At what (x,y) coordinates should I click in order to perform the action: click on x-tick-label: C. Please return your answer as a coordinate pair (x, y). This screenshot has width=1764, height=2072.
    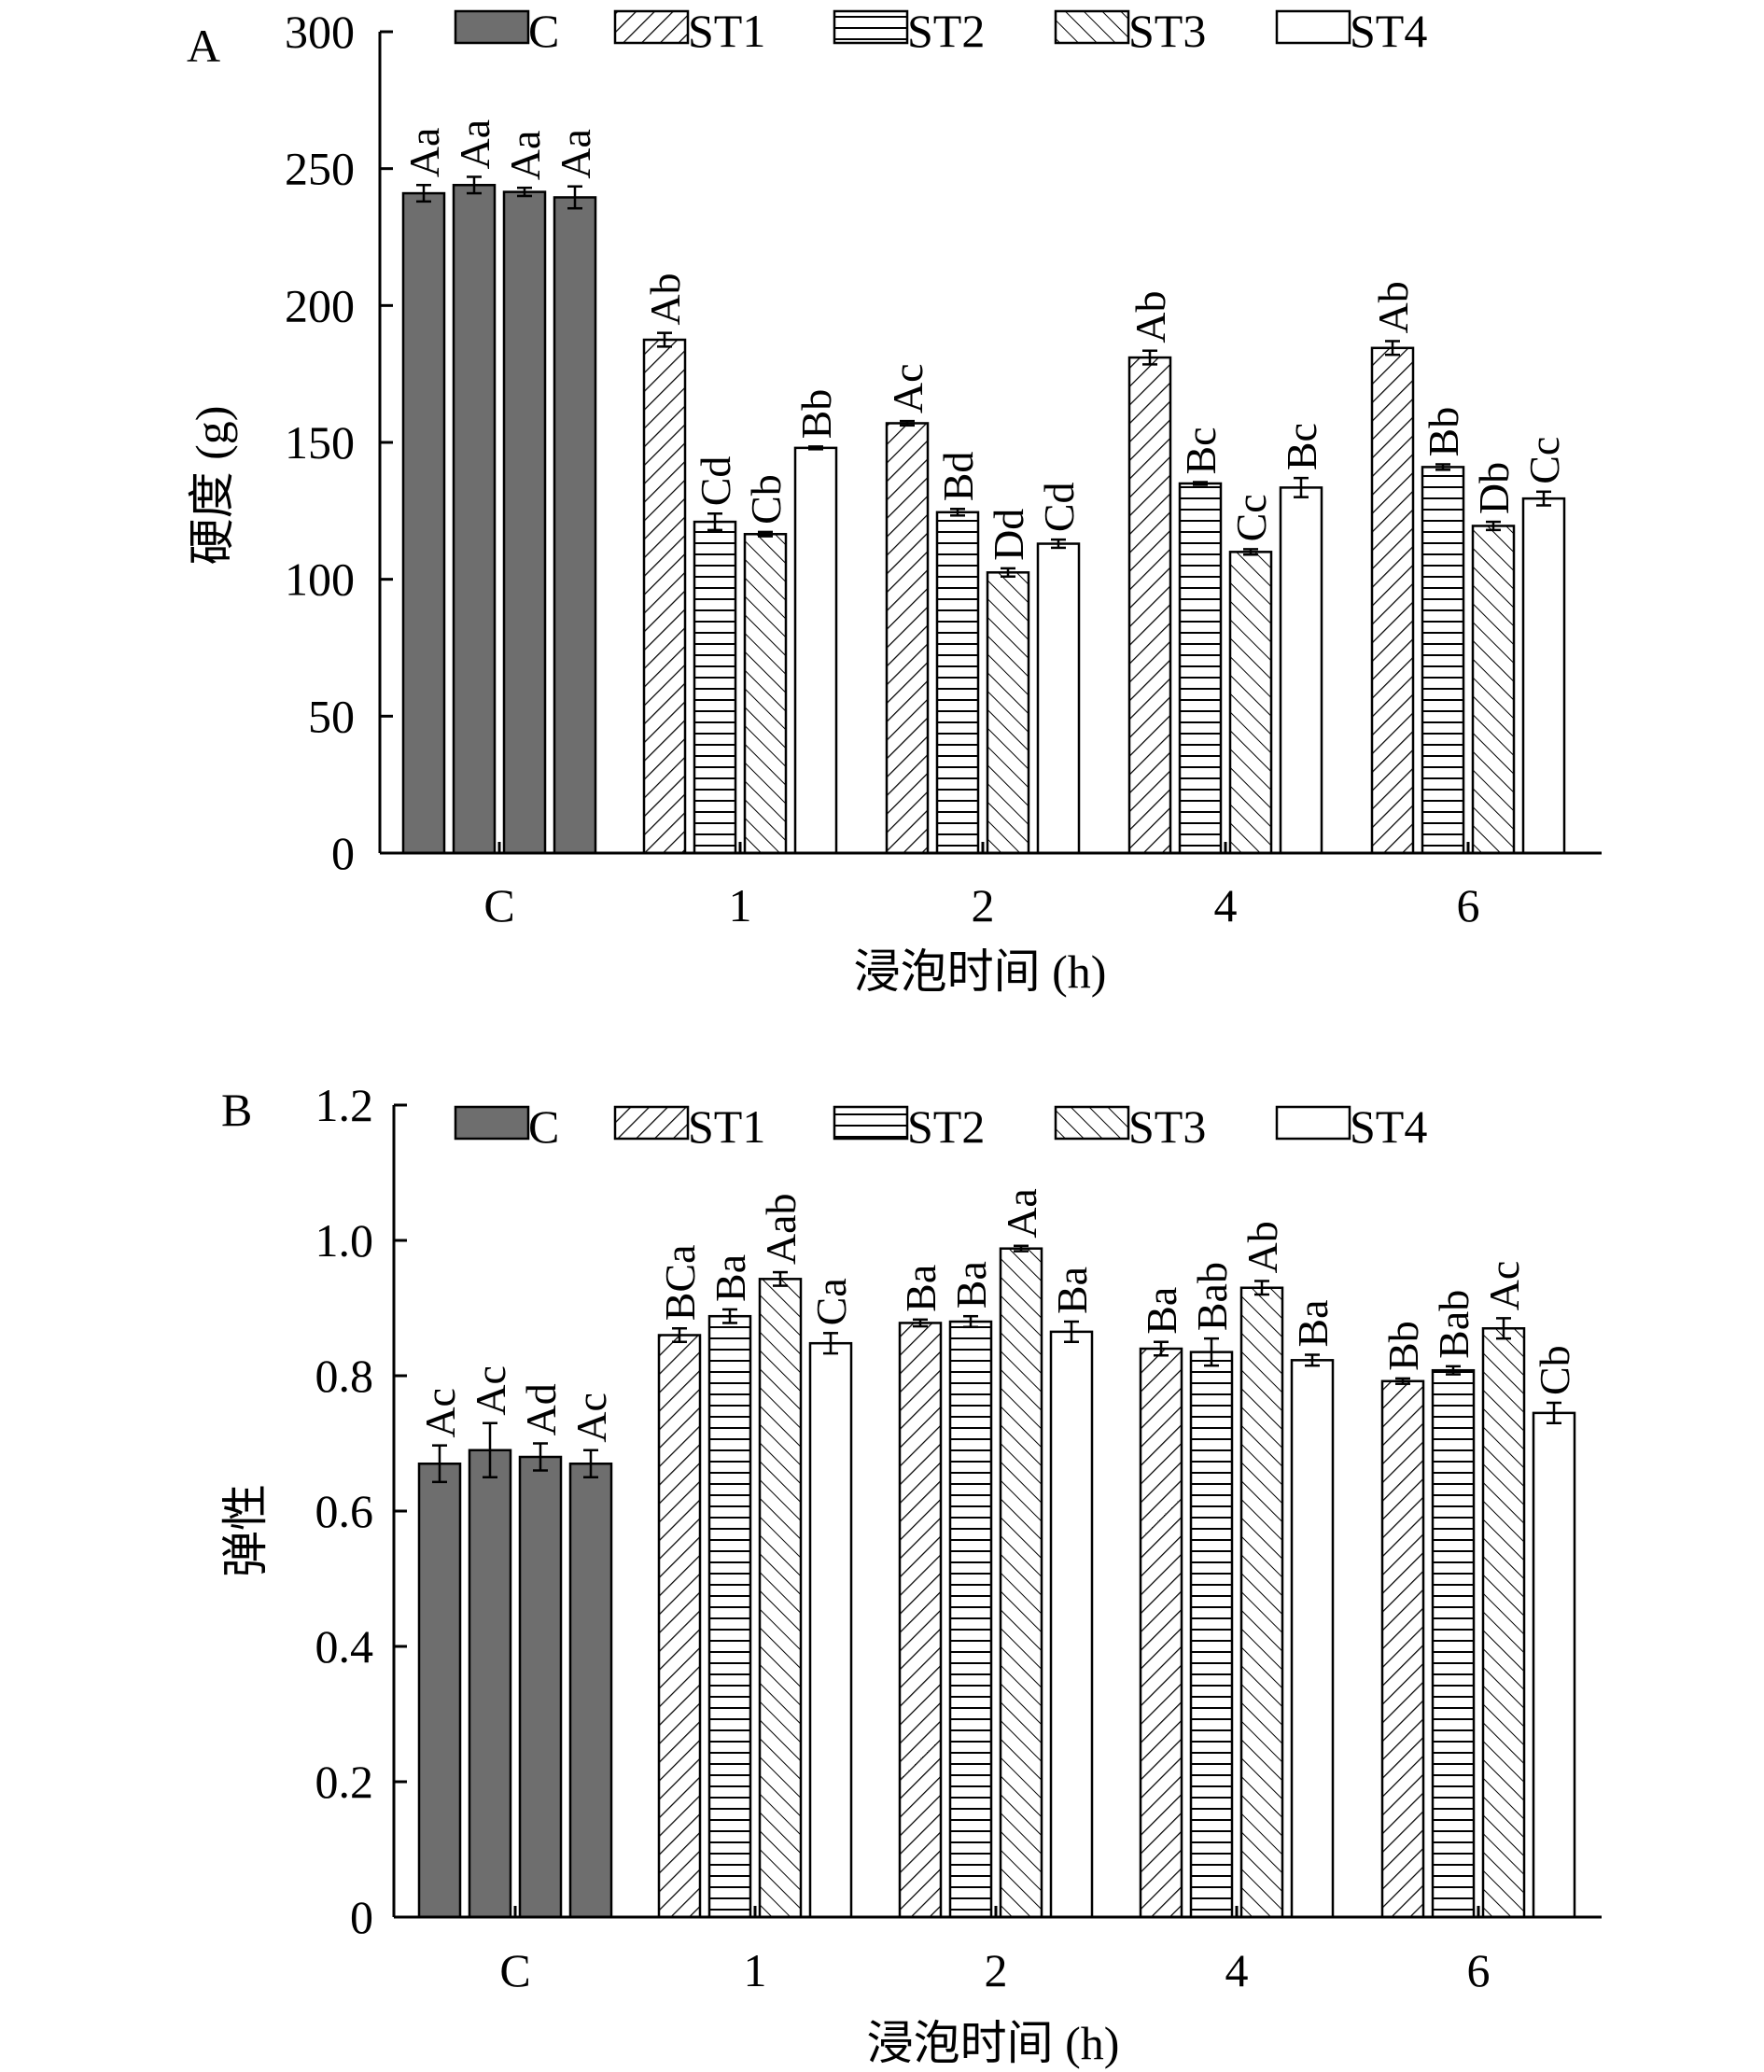
    Looking at the image, I should click on (514, 1970).